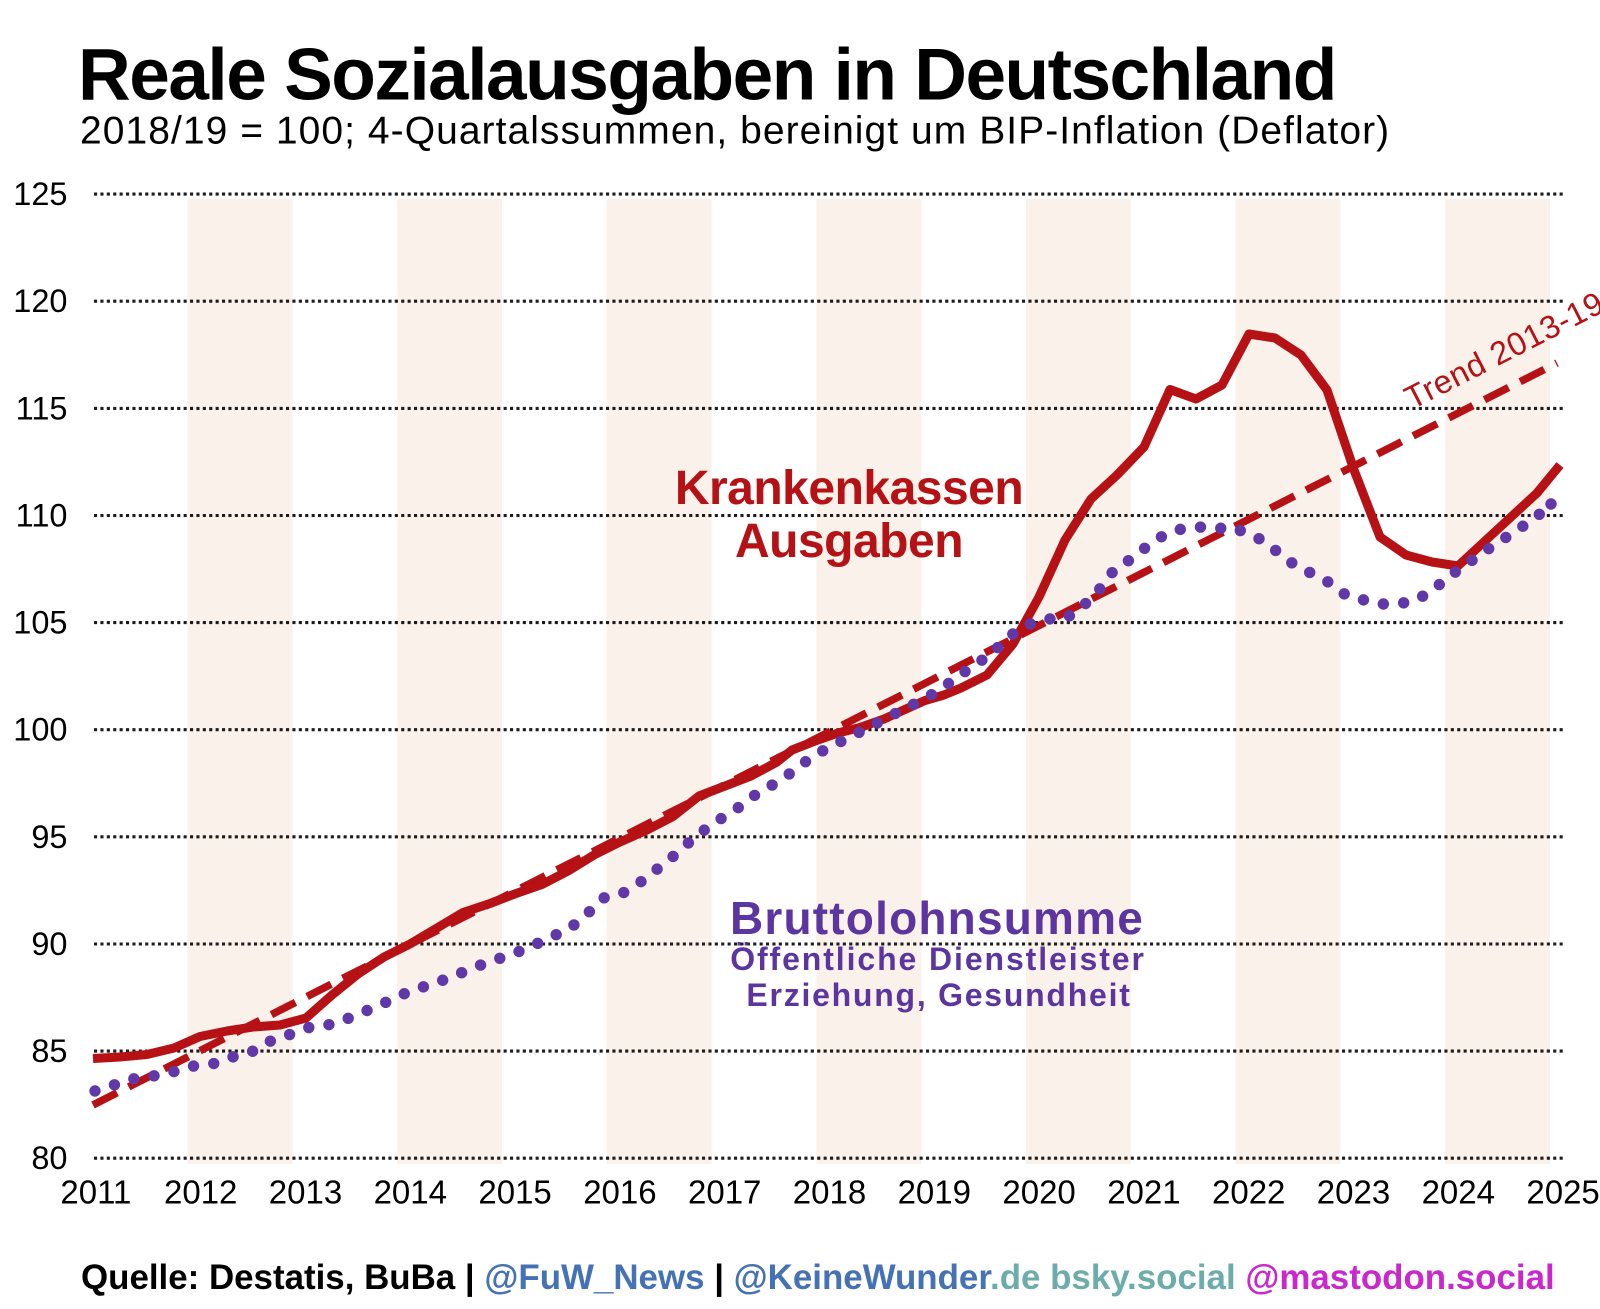 The width and height of the screenshot is (1600, 1309). Describe the element at coordinates (1038, 1192) in the screenshot. I see `svg-text: 2020` at that location.